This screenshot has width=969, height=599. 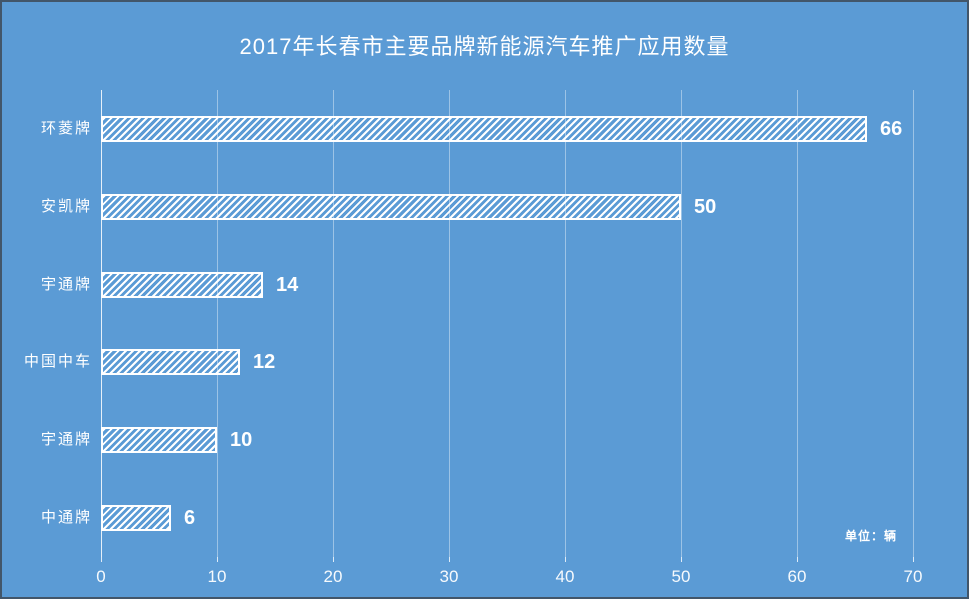 What do you see at coordinates (705, 207) in the screenshot?
I see `value-label: 50` at bounding box center [705, 207].